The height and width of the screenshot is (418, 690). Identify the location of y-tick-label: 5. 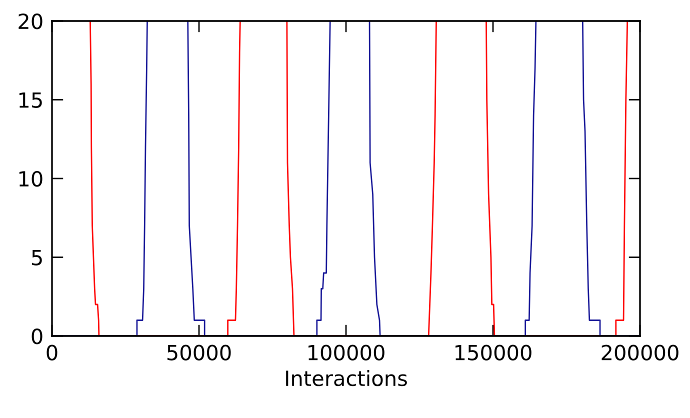
(37, 258).